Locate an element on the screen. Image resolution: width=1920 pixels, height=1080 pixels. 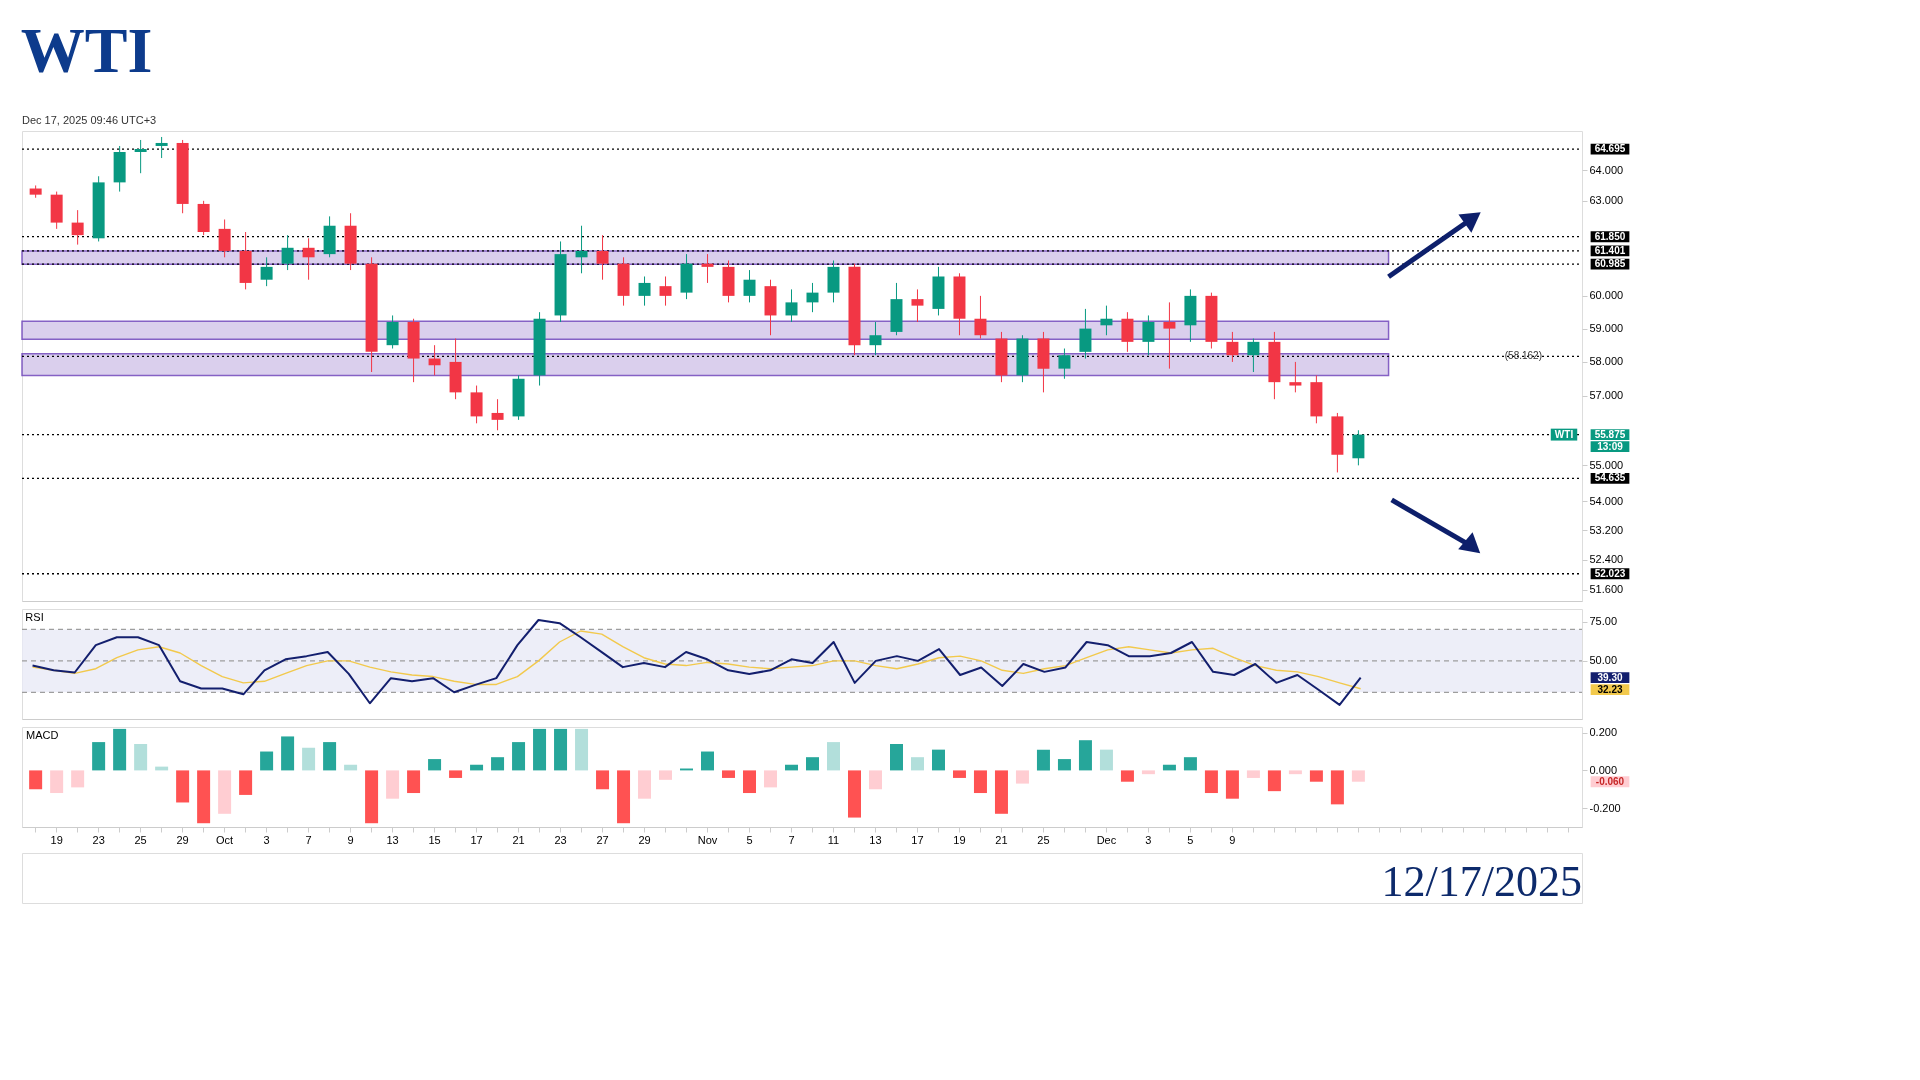
y-tick-label: 60.000 is located at coordinates (1606, 295).